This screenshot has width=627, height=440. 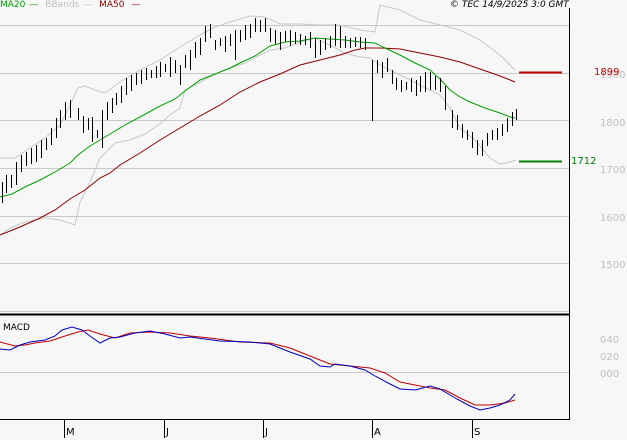 I want to click on macd-tick-000: 000, so click(x=610, y=374).